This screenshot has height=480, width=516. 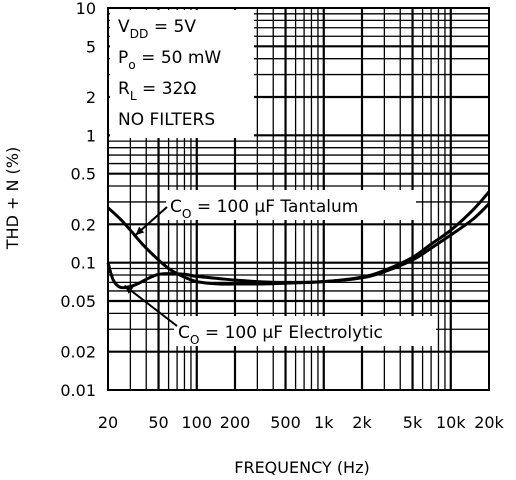 I want to click on series-line-tantalum, so click(x=298, y=238).